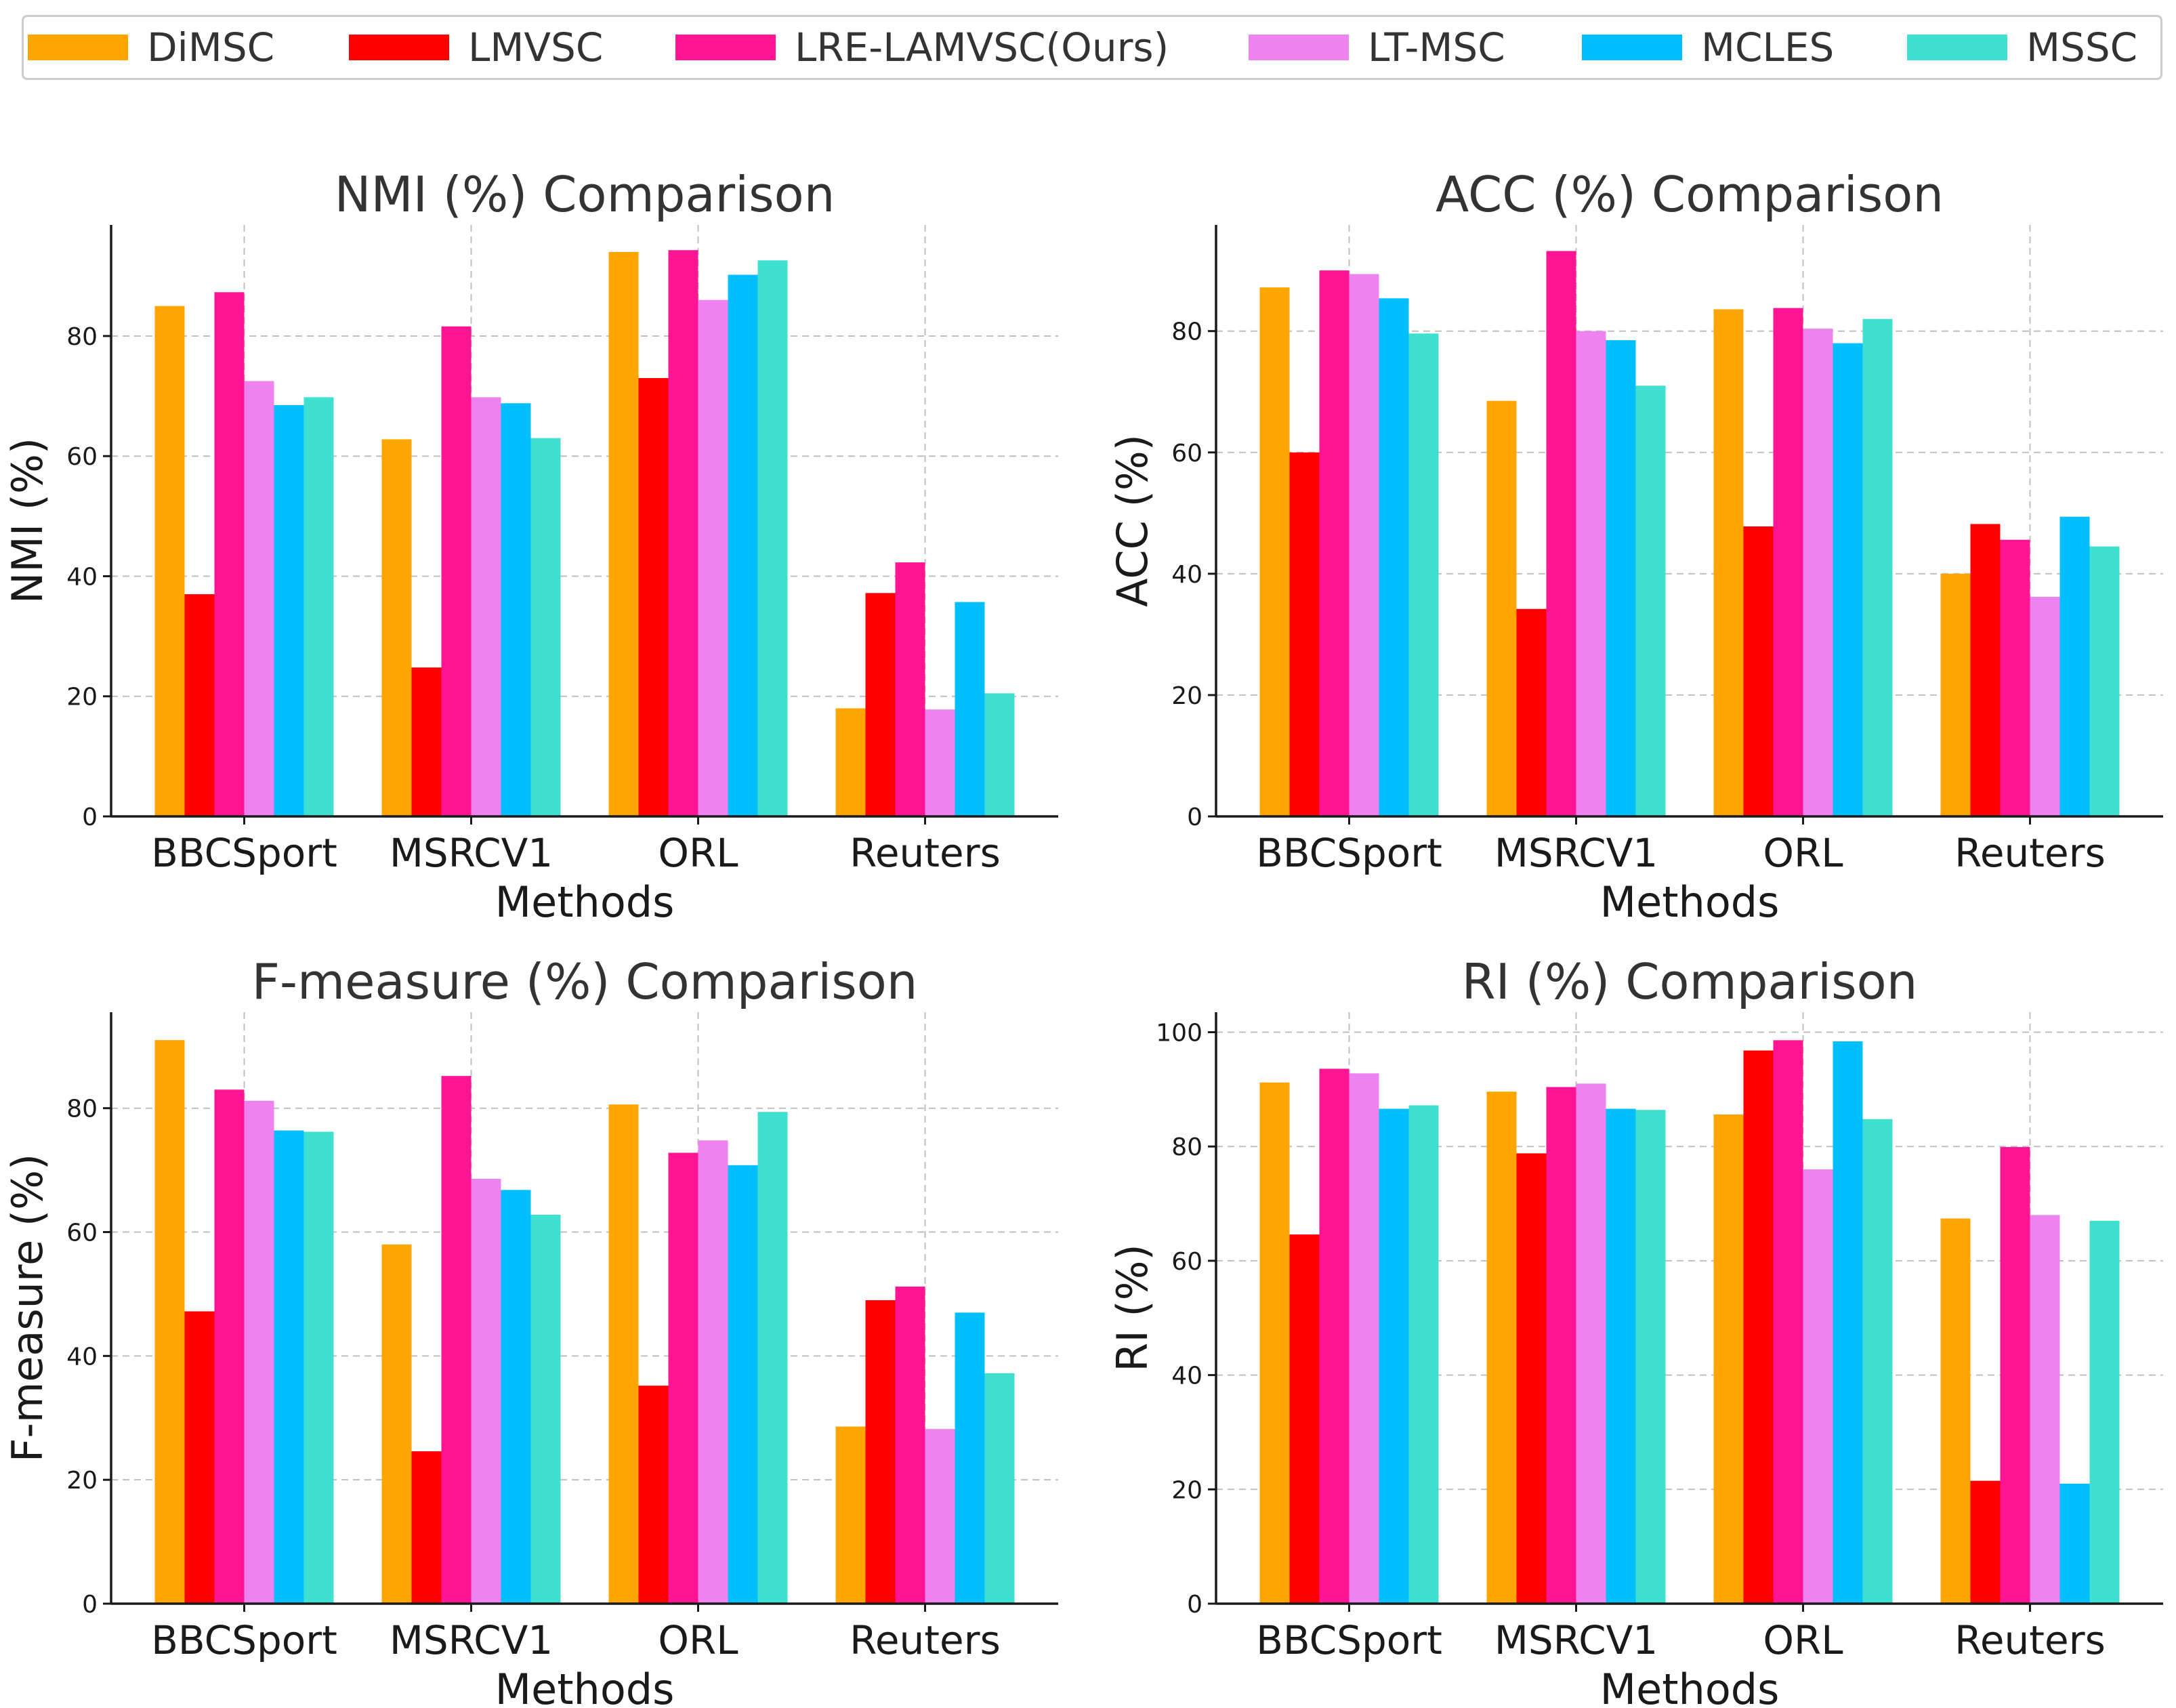 The height and width of the screenshot is (1708, 2176). What do you see at coordinates (1132, 1307) in the screenshot?
I see `y-axis-label: RI (%)` at bounding box center [1132, 1307].